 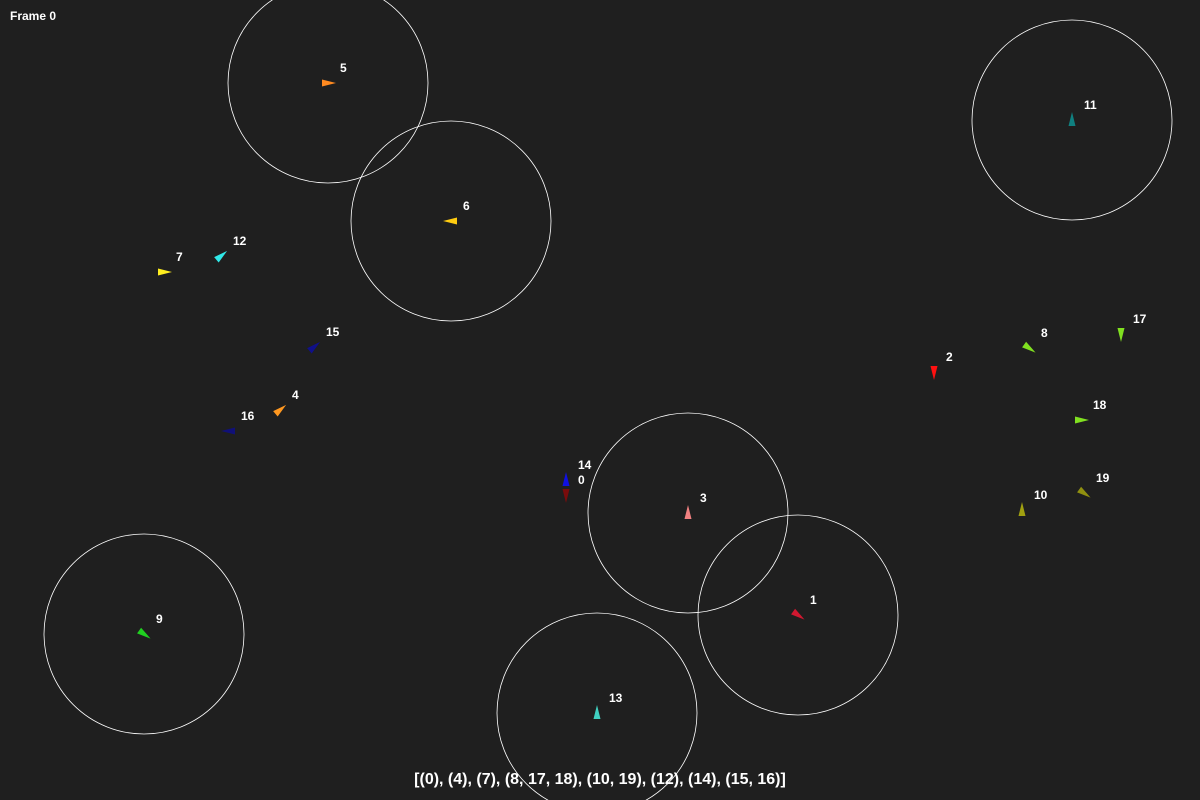 I want to click on agent-14-marker, so click(x=566, y=479).